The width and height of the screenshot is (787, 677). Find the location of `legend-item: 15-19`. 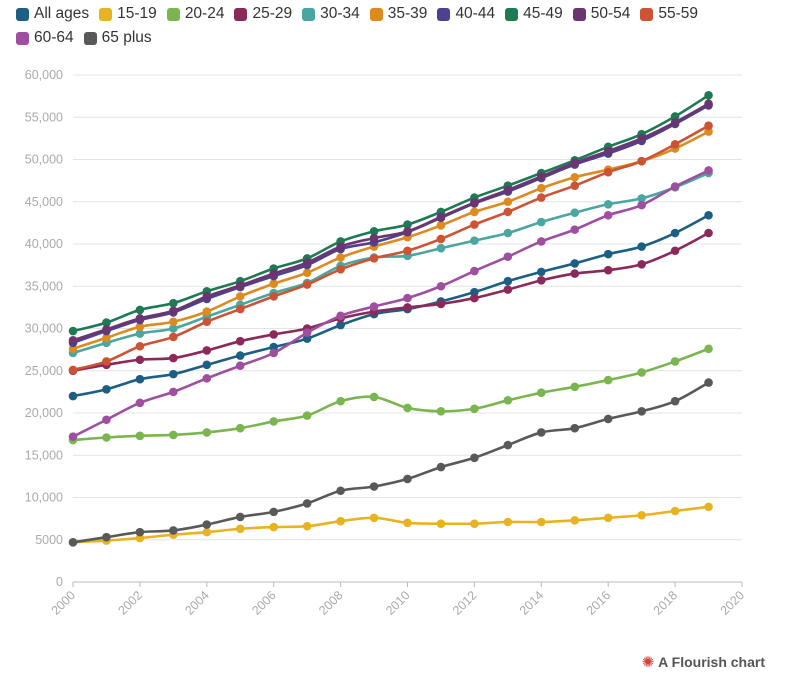

legend-item: 15-19 is located at coordinates (128, 14).